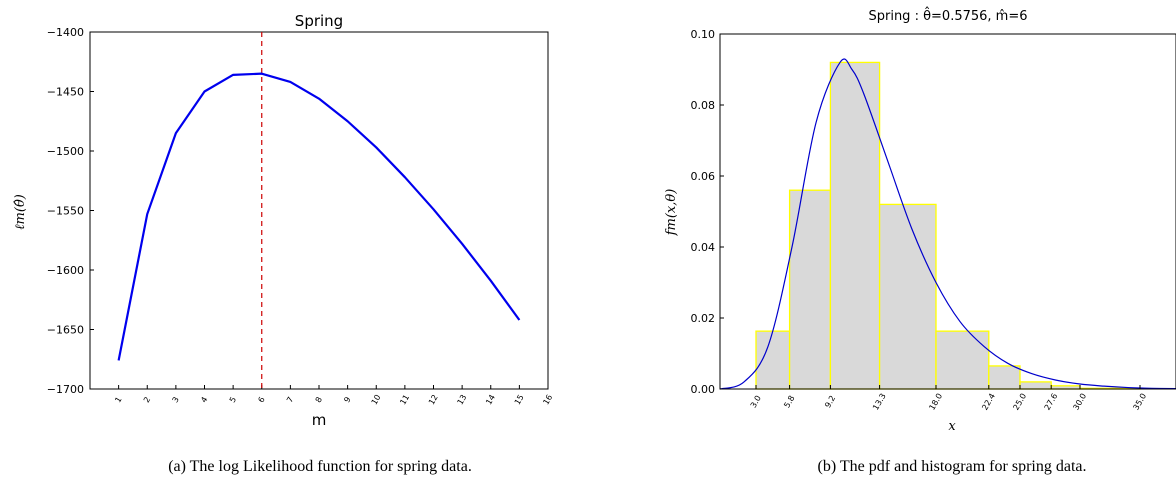 Image resolution: width=1176 pixels, height=482 pixels. What do you see at coordinates (204, 399) in the screenshot?
I see `x-tick-label-a-3: 4` at bounding box center [204, 399].